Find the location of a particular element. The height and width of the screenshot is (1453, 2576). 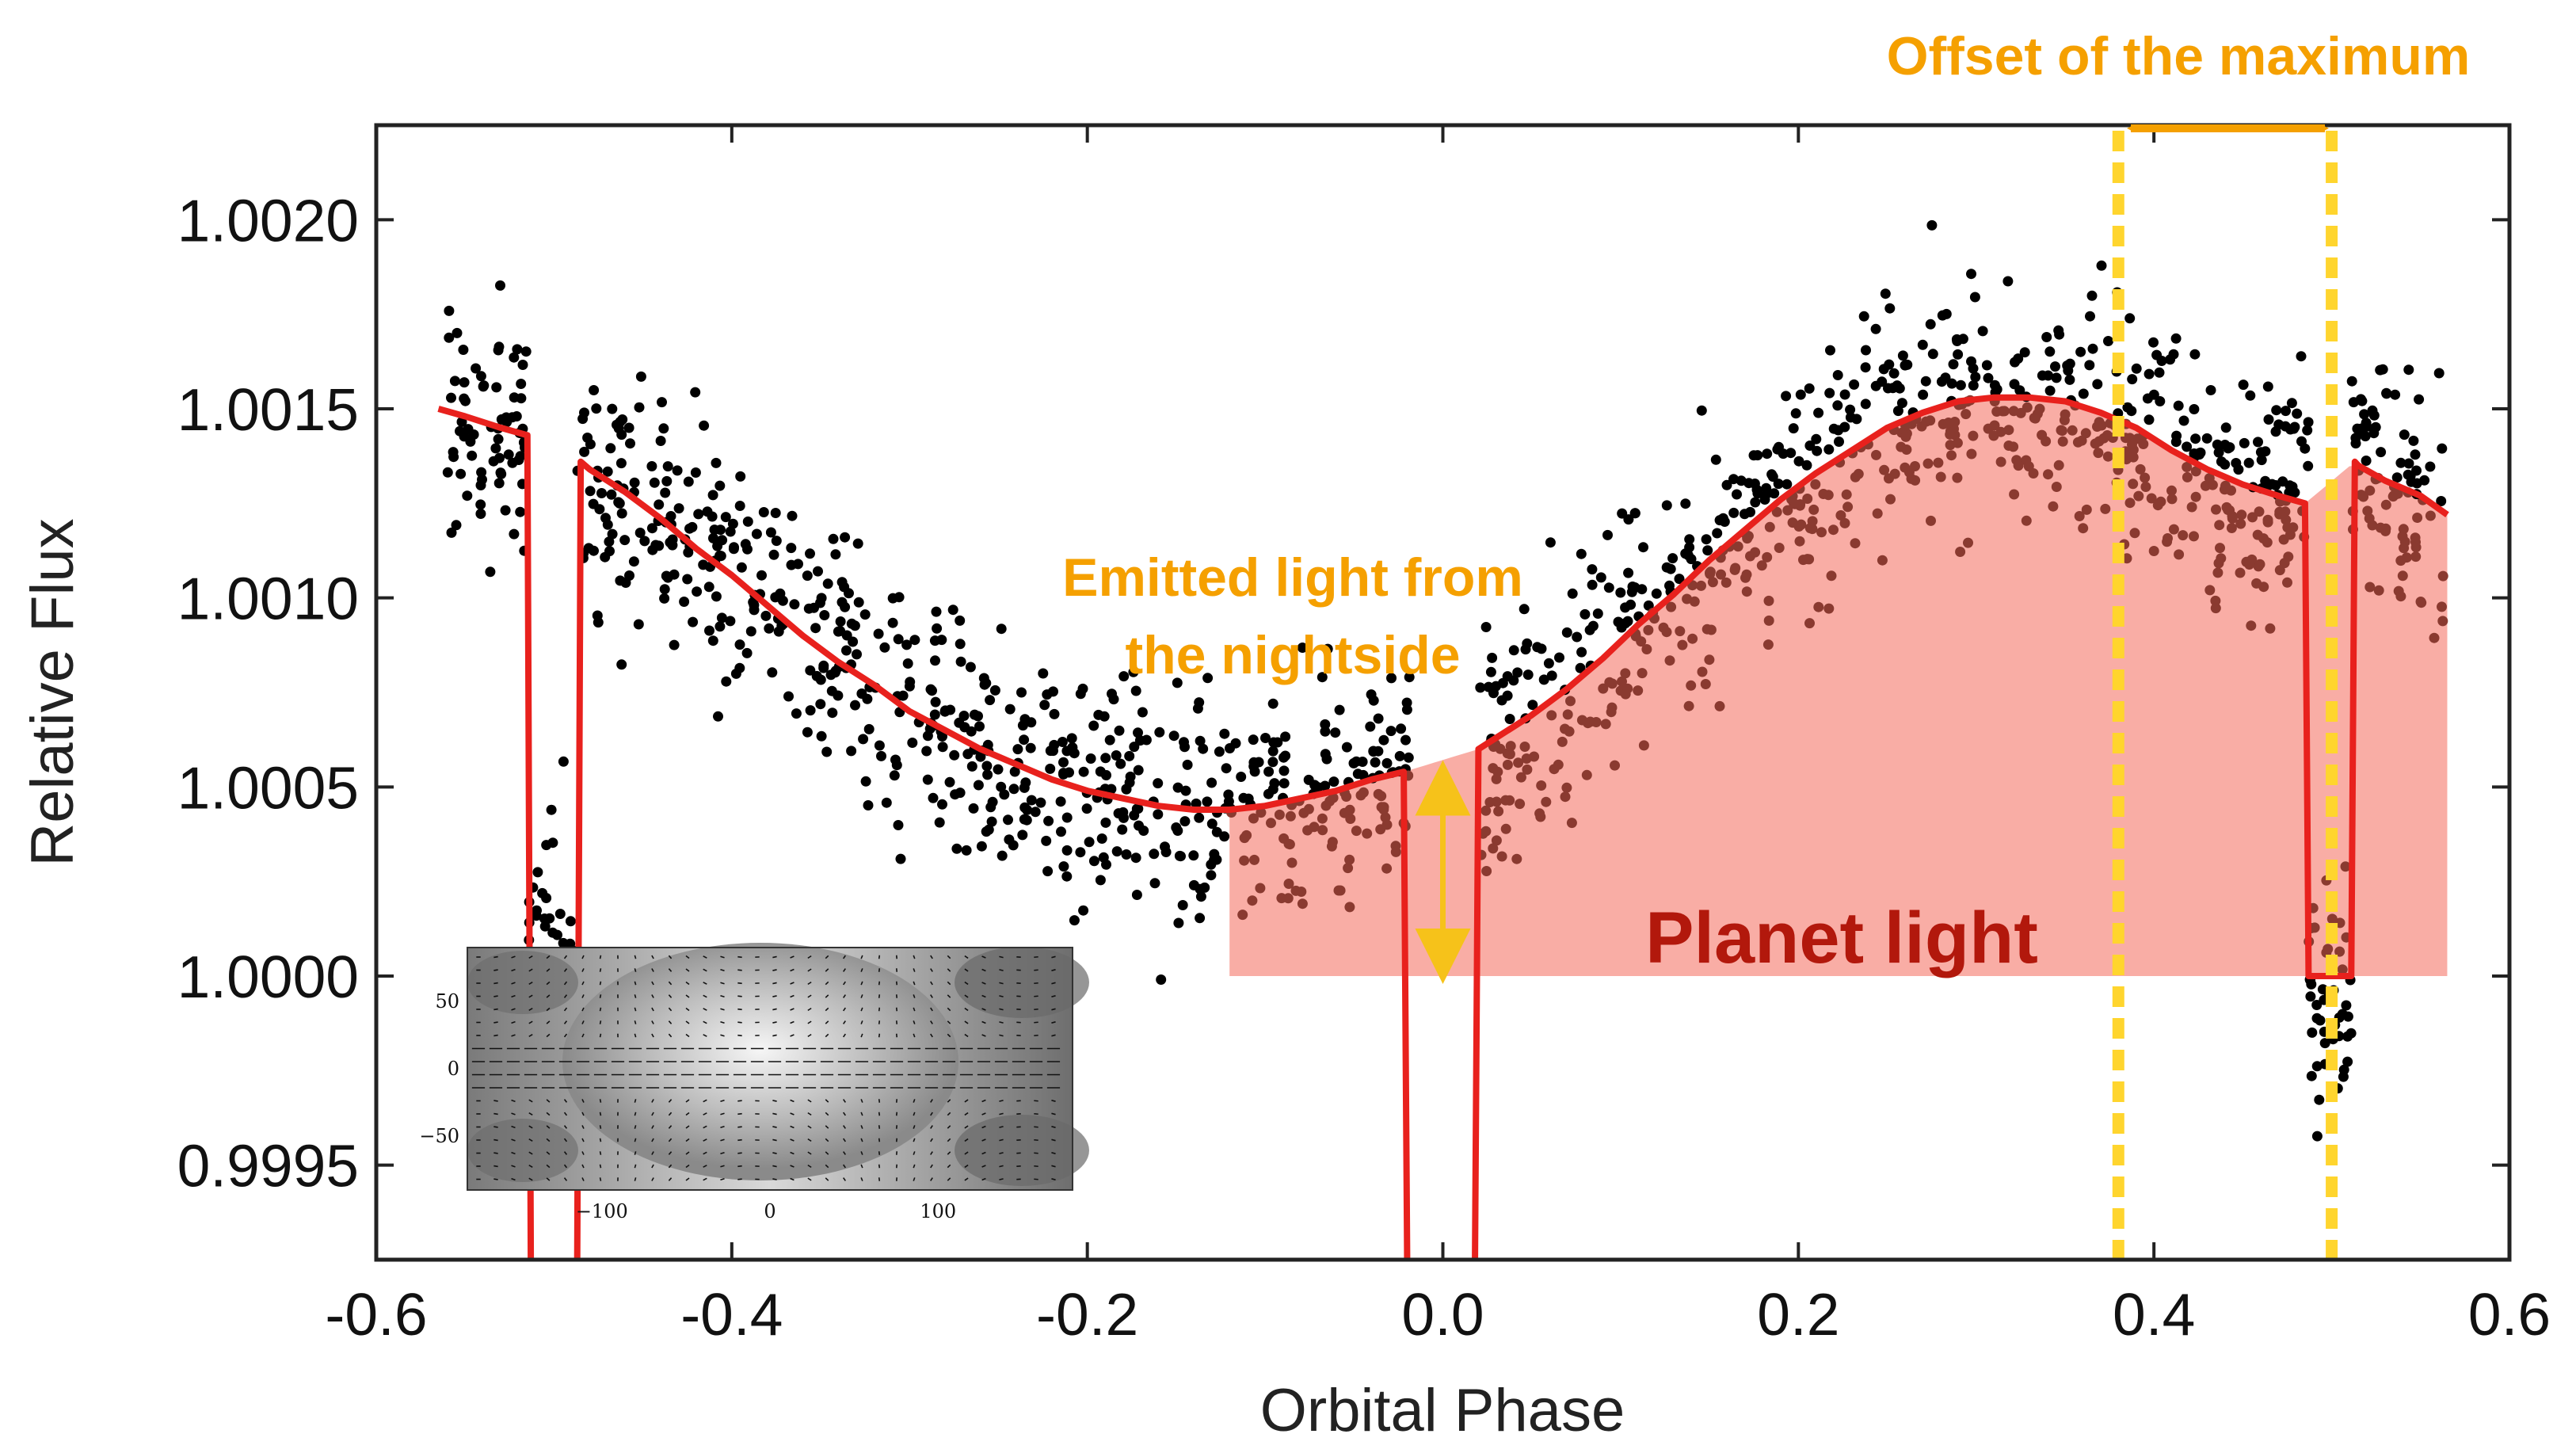

inset-x-tick-label: 0 is located at coordinates (770, 1211).